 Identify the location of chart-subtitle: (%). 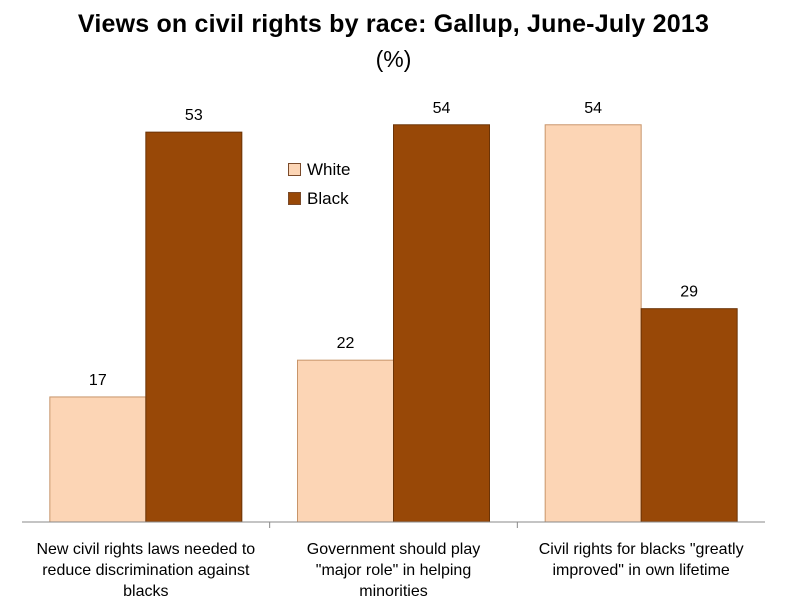
(393, 59).